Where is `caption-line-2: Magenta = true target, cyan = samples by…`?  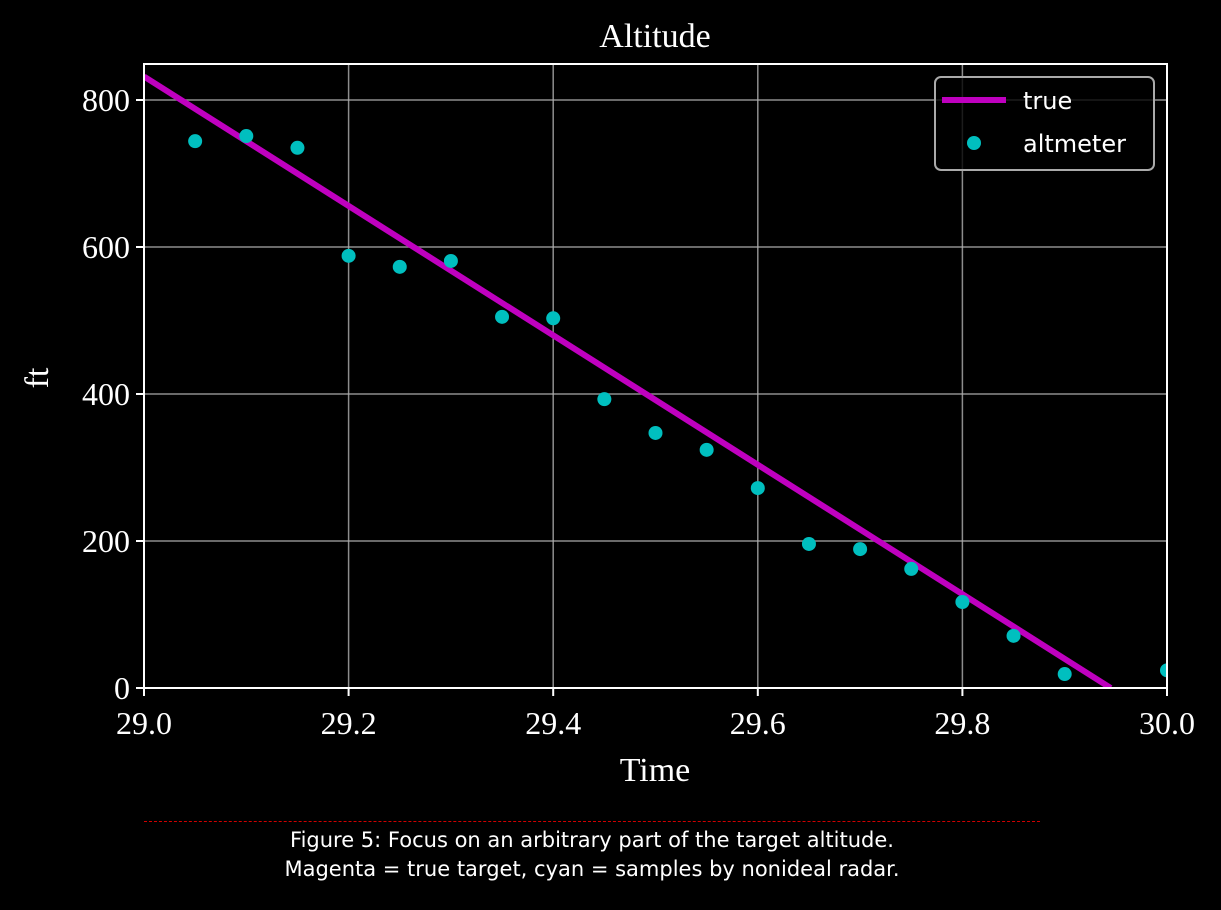
caption-line-2: Magenta = true target, cyan = samples by… is located at coordinates (592, 869).